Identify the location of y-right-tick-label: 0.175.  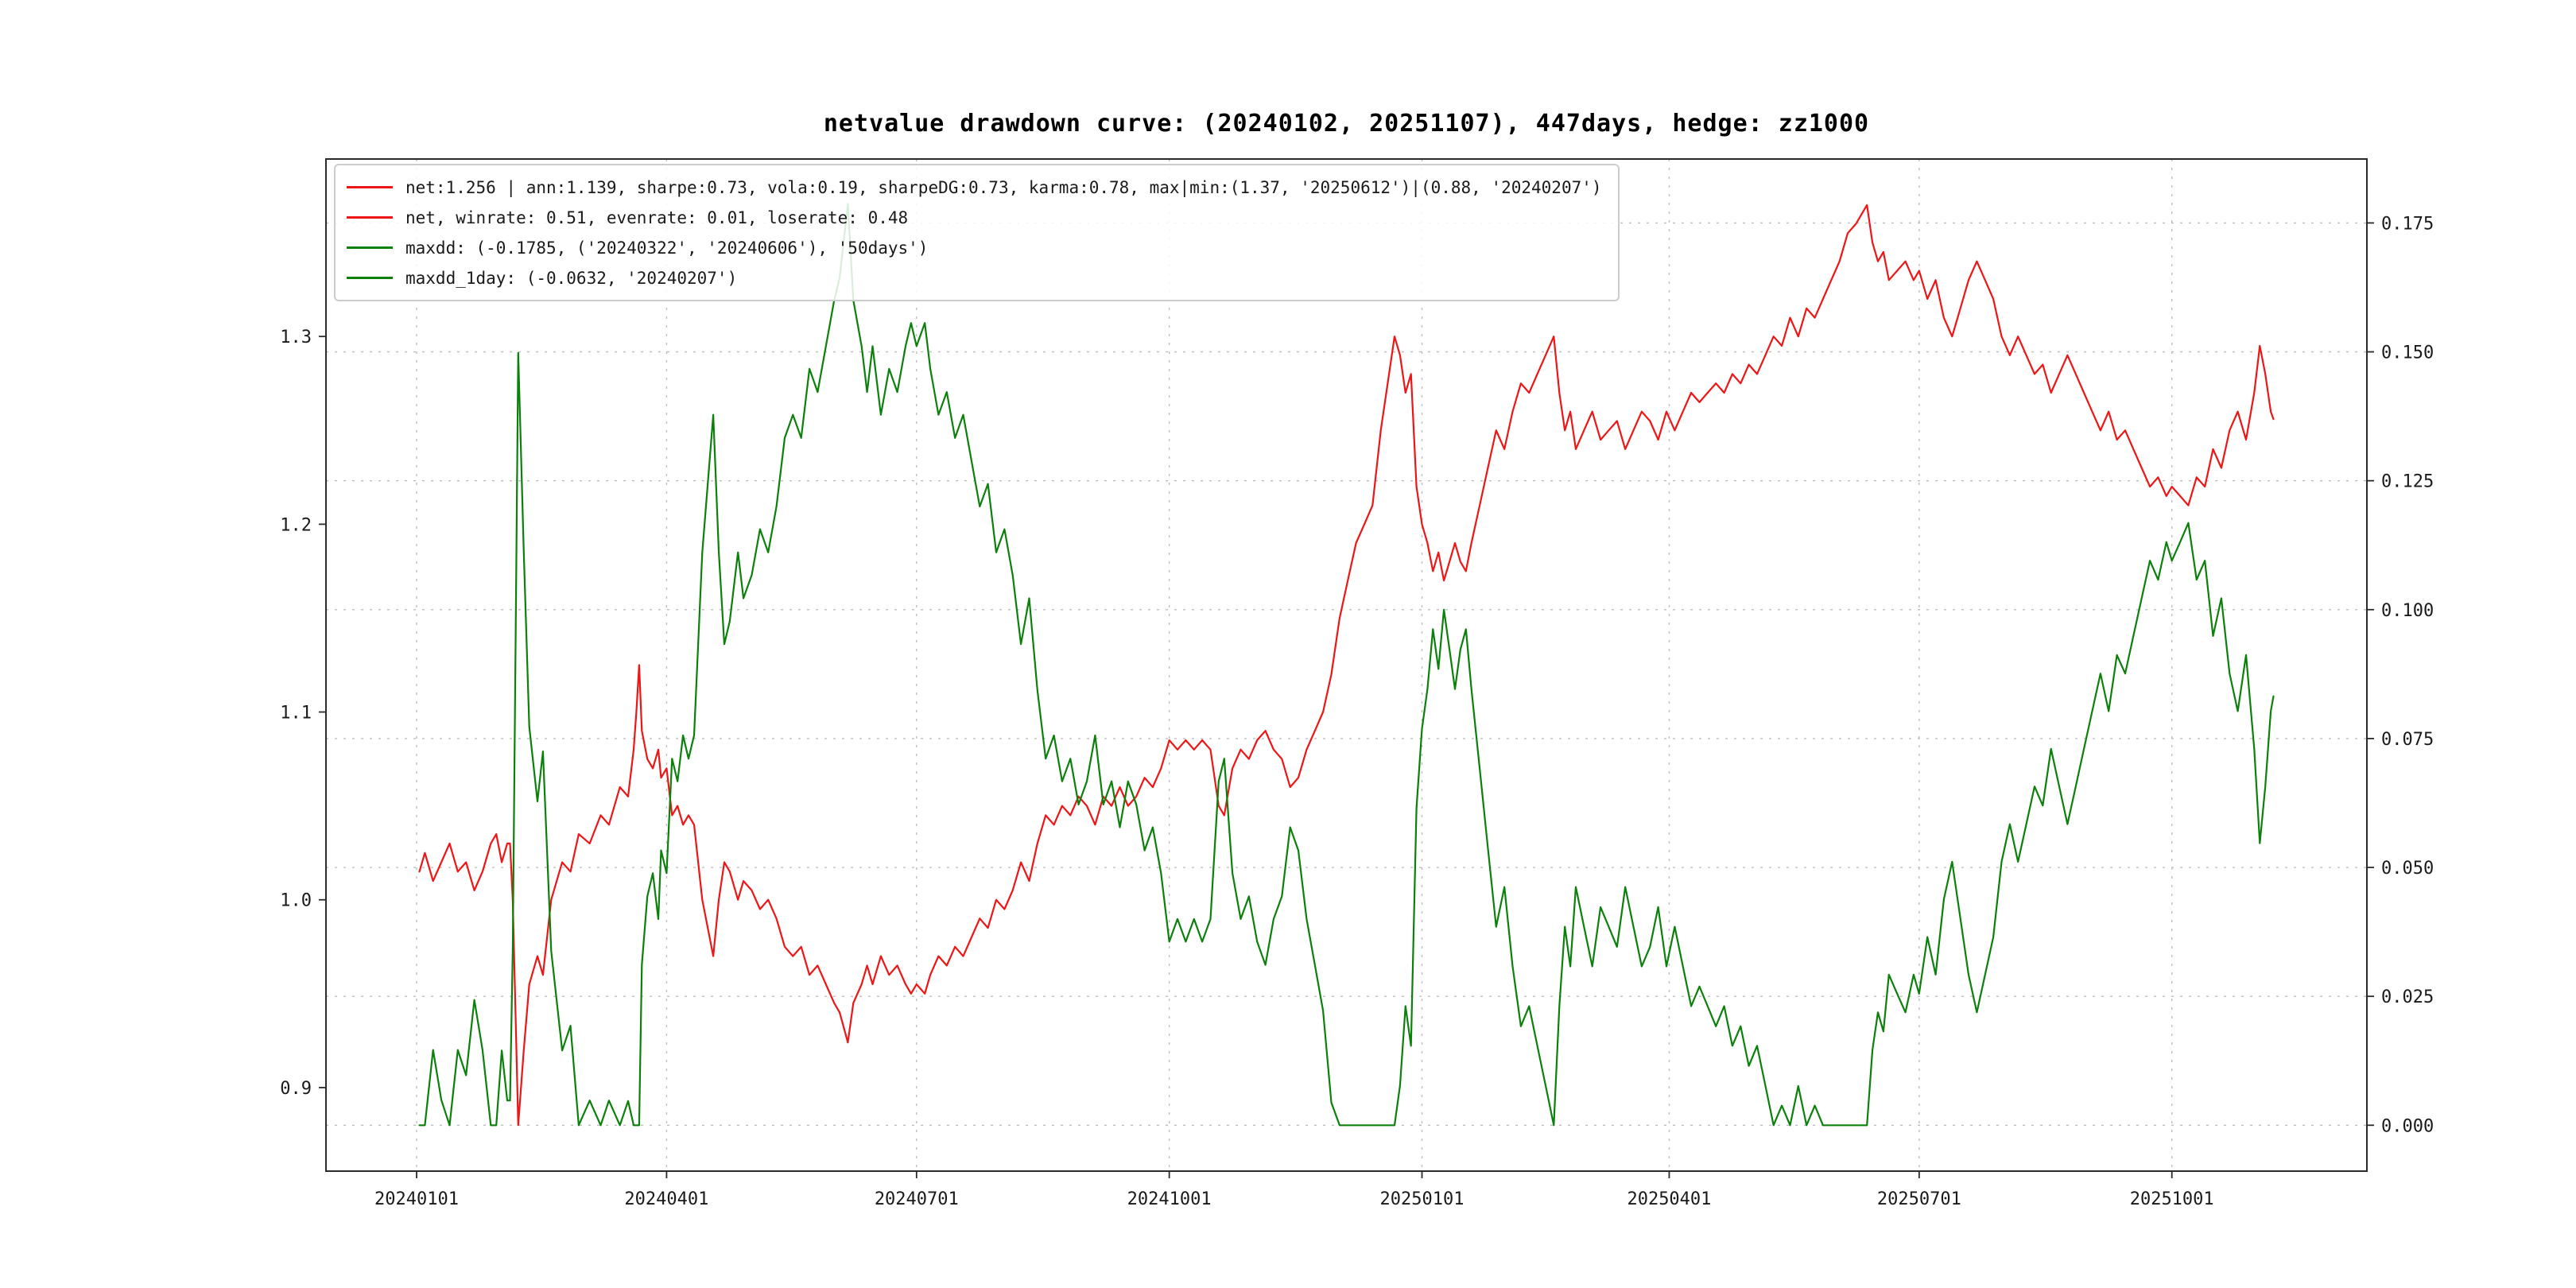
(2408, 224).